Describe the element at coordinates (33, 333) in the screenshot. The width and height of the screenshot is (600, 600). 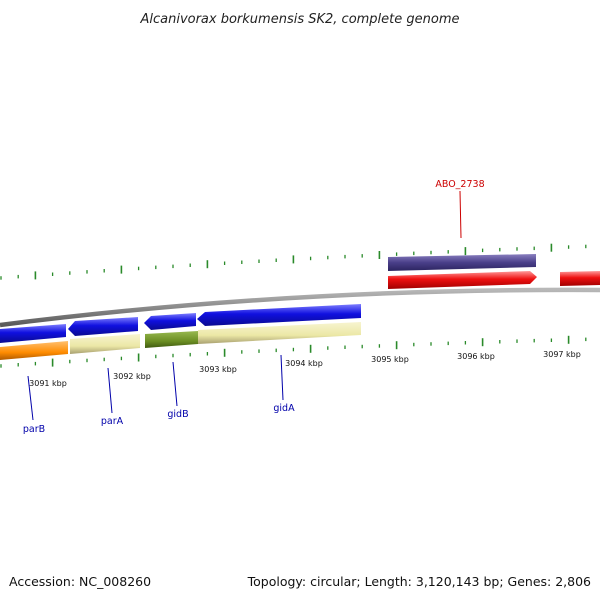
I see `gene-parb-arrow` at that location.